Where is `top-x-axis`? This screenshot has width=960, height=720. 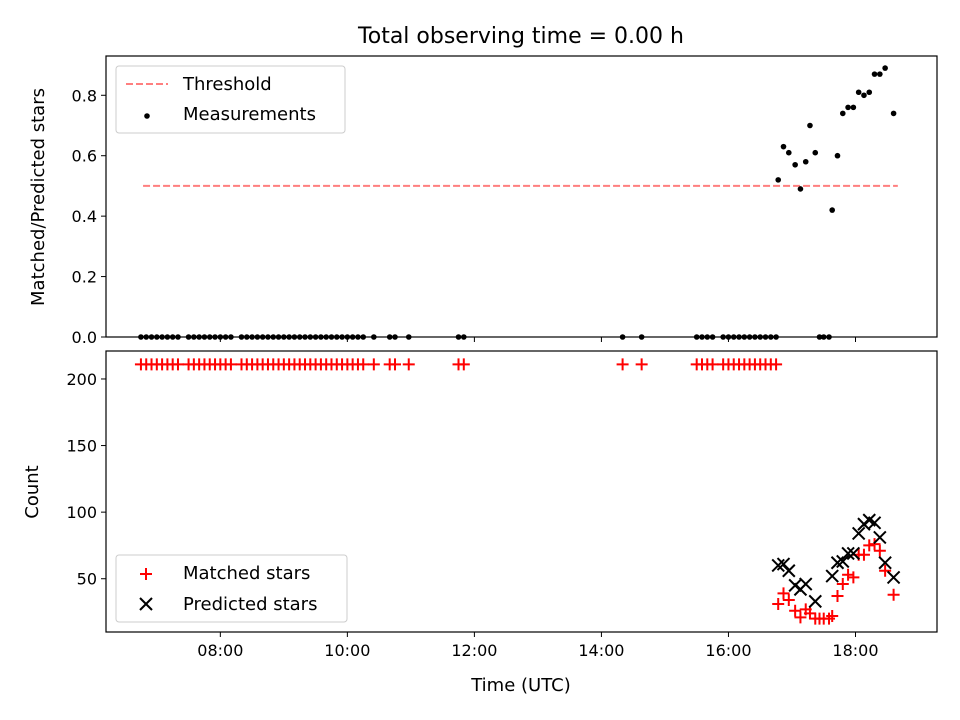
top-x-axis is located at coordinates (537, 339).